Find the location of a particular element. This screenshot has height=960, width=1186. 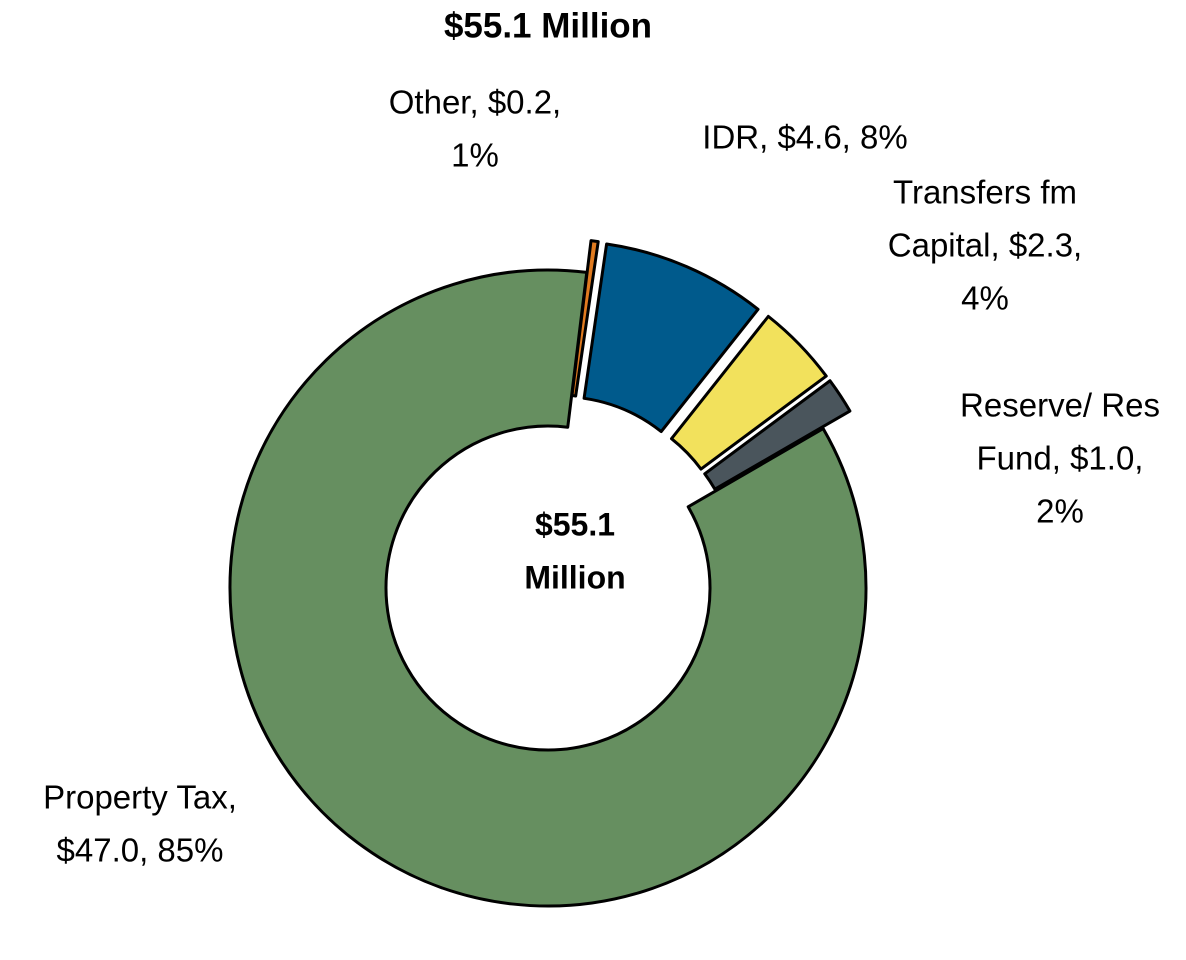

data-label: 1% is located at coordinates (475, 155).